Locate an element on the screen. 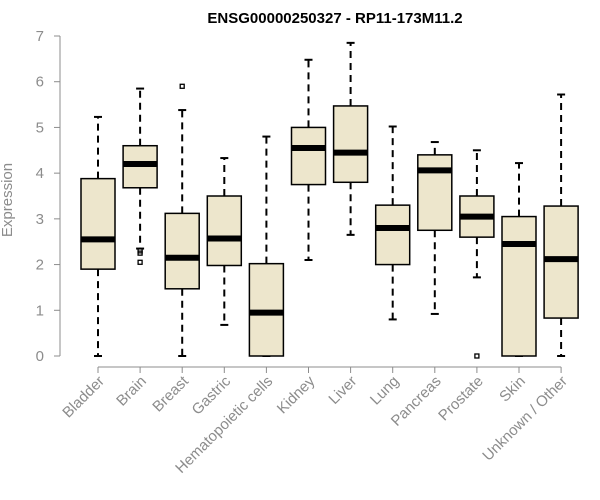 This screenshot has height=500, width=600. y-tick-label-6: 6 is located at coordinates (40, 82).